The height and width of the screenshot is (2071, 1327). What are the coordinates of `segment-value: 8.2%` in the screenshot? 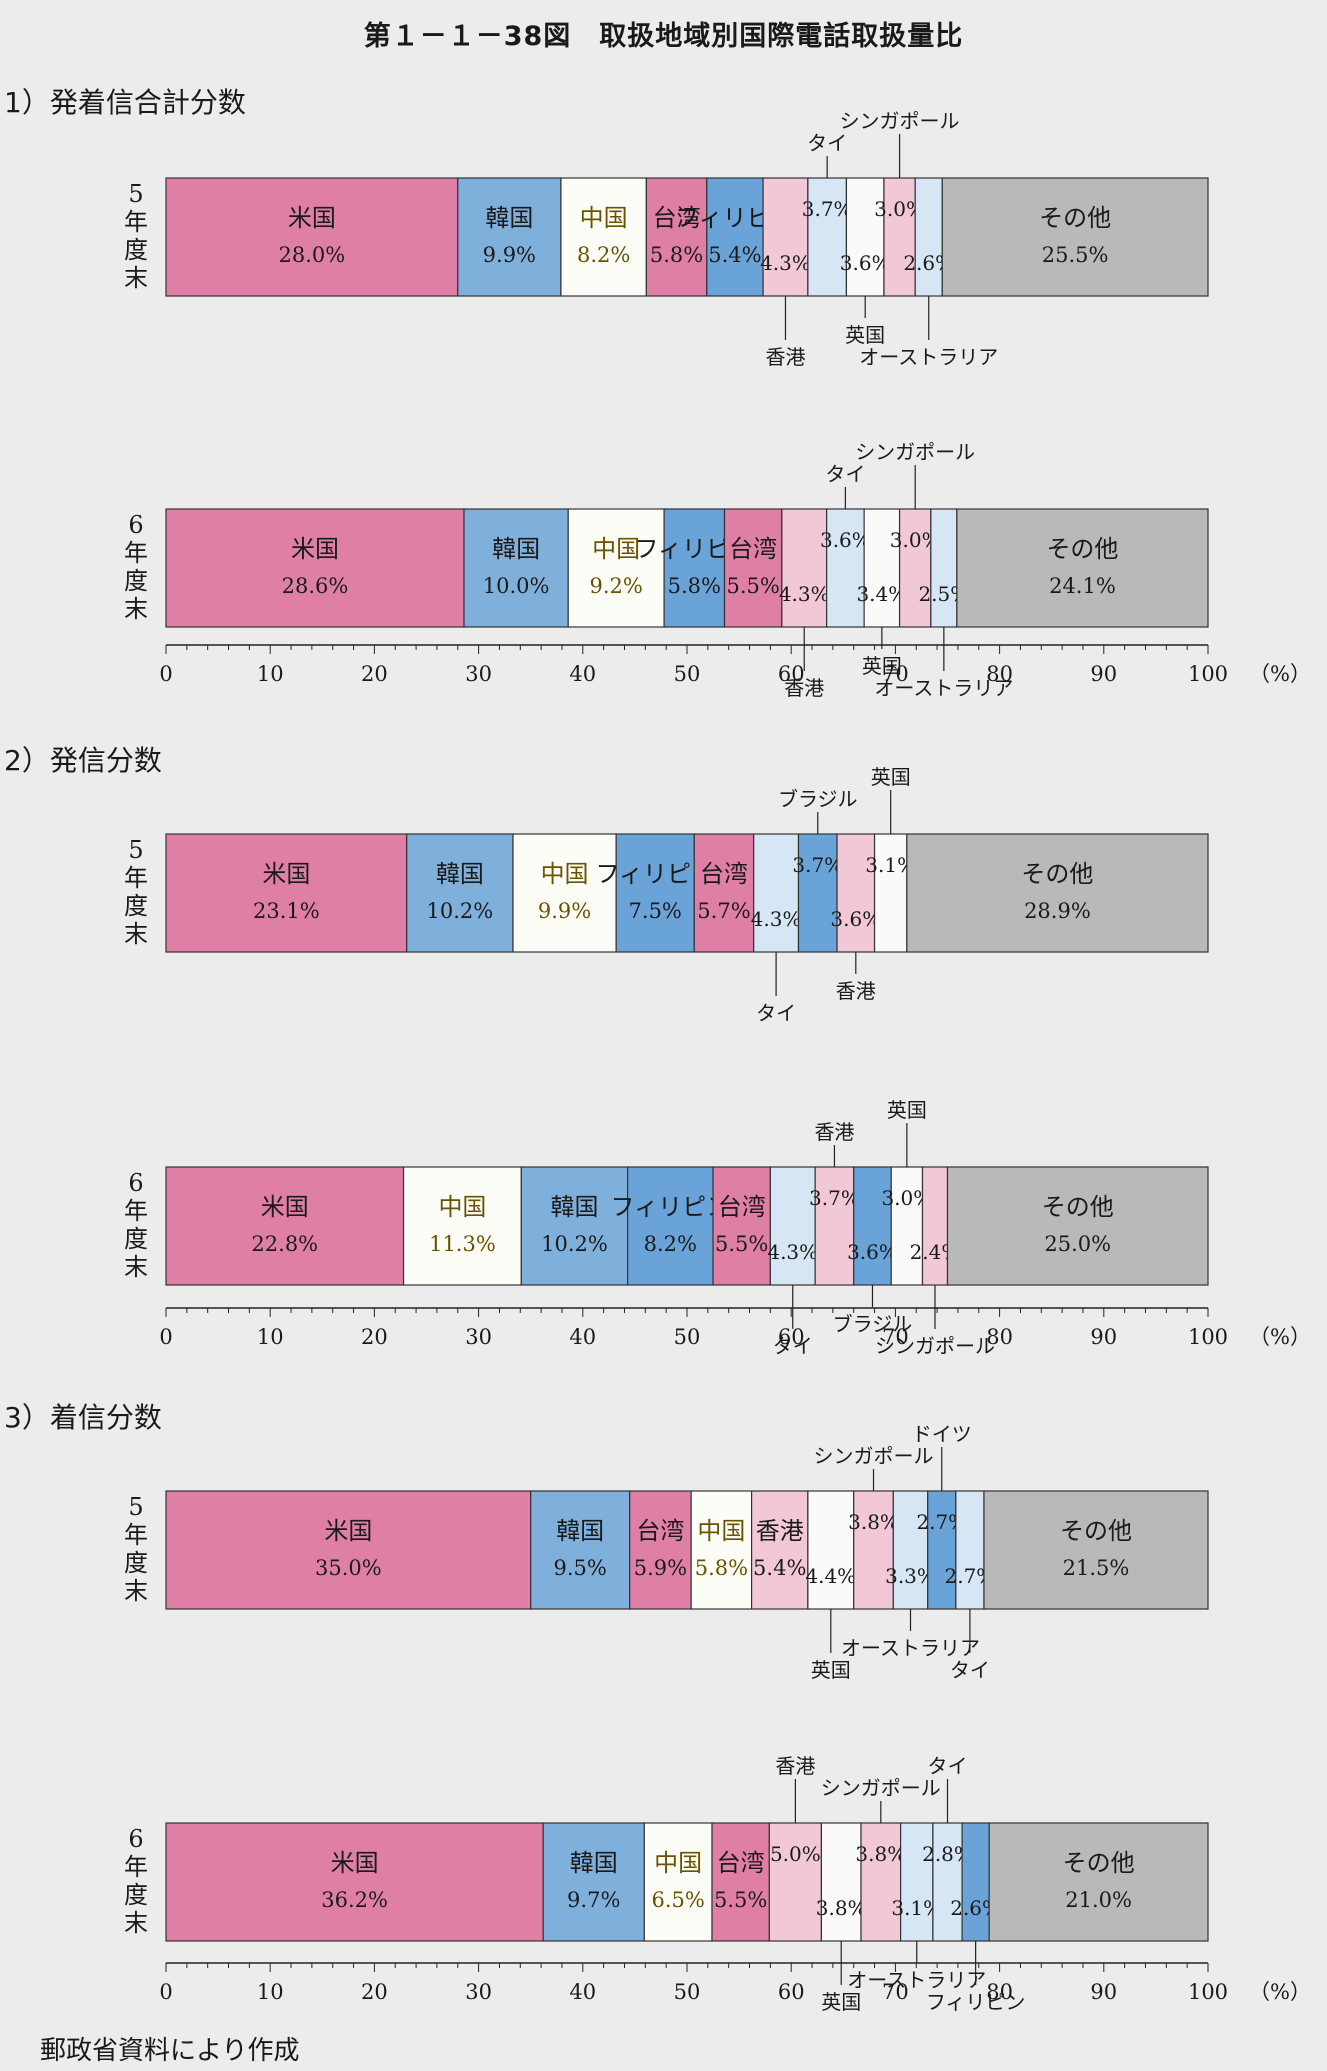 It's located at (603, 255).